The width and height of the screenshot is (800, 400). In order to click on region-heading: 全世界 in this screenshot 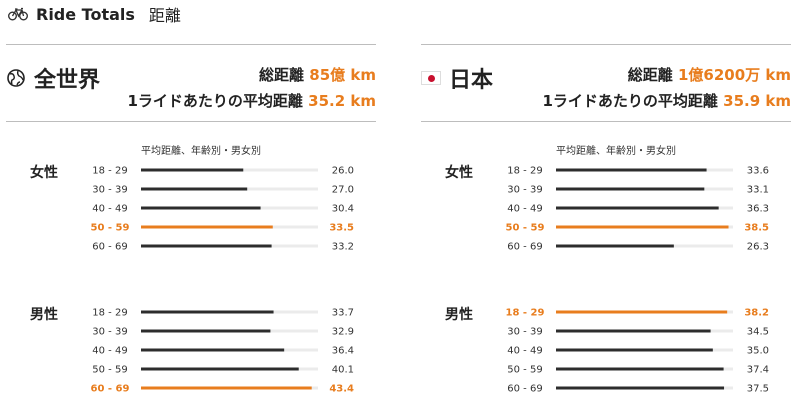, I will do `click(53, 78)`.